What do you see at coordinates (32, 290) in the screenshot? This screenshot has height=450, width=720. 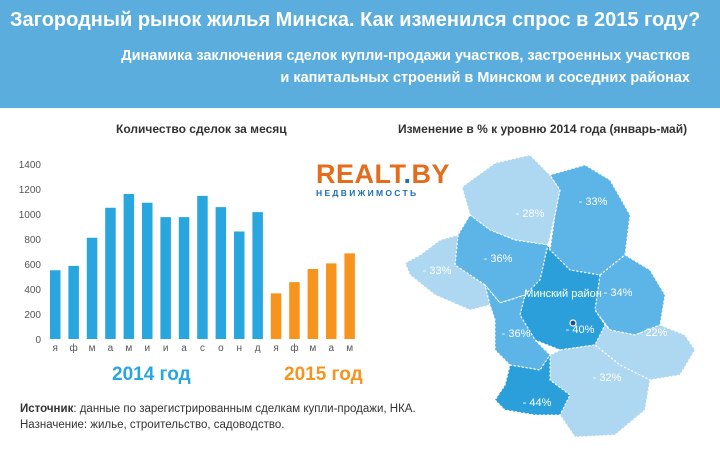 I see `y-tick-label: 400` at bounding box center [32, 290].